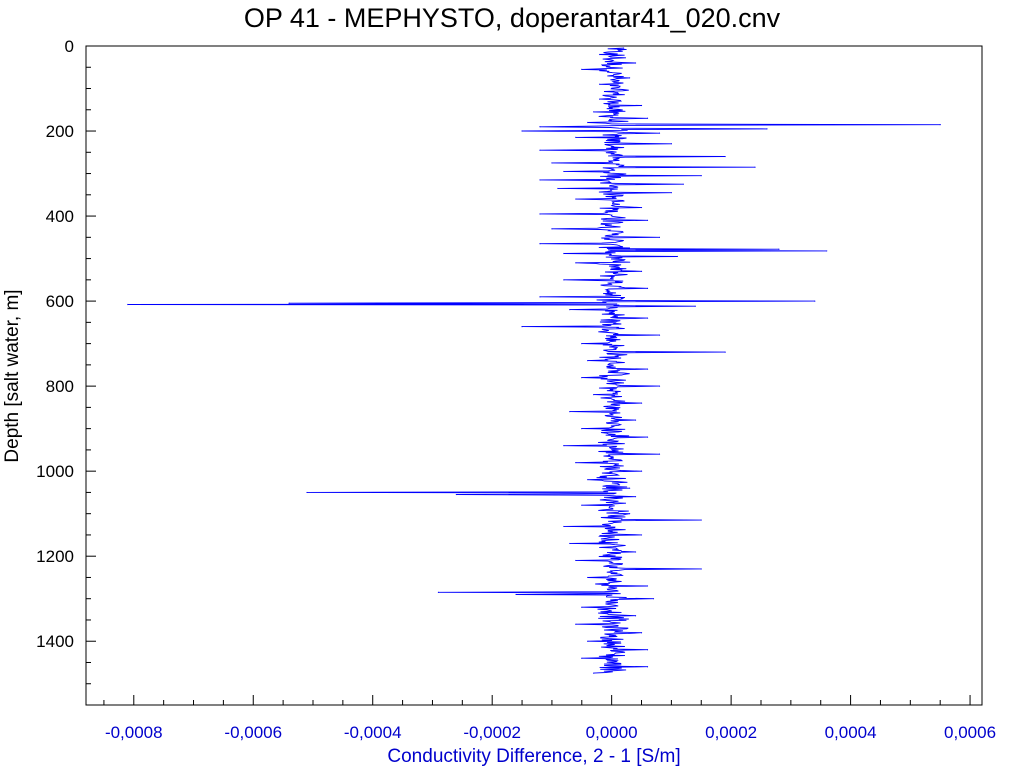 The width and height of the screenshot is (1024, 768). I want to click on y-tick-label: 800, so click(60, 386).